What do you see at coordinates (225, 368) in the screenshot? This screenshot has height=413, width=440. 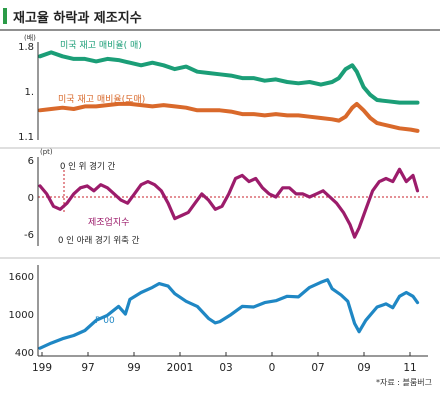 I see `x-tick-label: 03` at bounding box center [225, 368].